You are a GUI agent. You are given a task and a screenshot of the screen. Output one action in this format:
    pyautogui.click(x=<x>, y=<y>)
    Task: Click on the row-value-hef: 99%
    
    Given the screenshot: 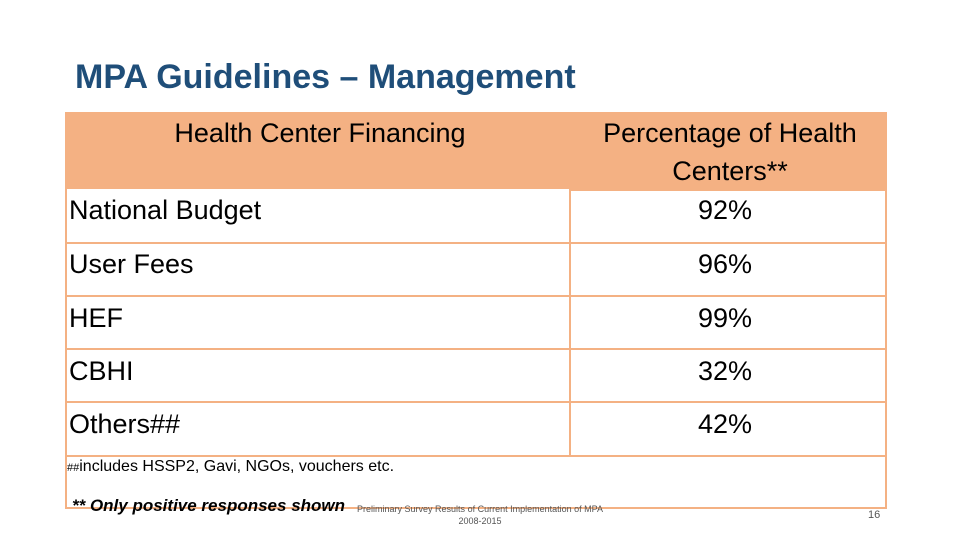 What is the action you would take?
    pyautogui.click(x=725, y=318)
    